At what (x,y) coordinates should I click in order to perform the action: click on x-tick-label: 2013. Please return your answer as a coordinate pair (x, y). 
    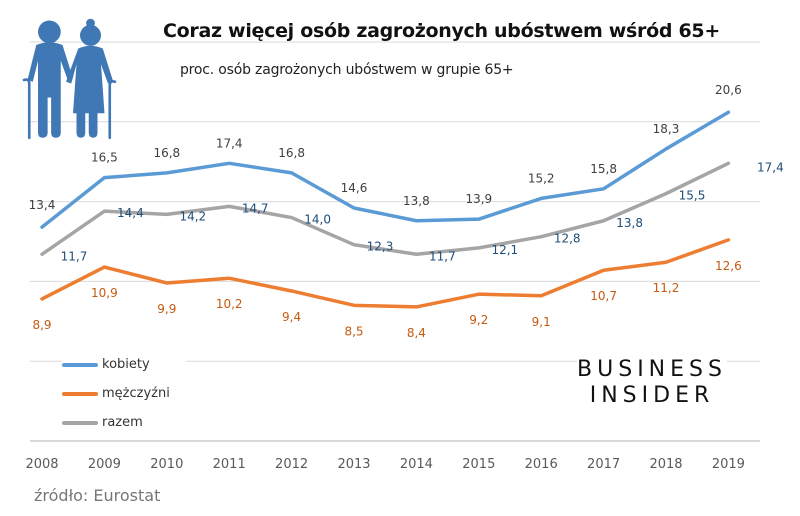
    Looking at the image, I should click on (353, 464).